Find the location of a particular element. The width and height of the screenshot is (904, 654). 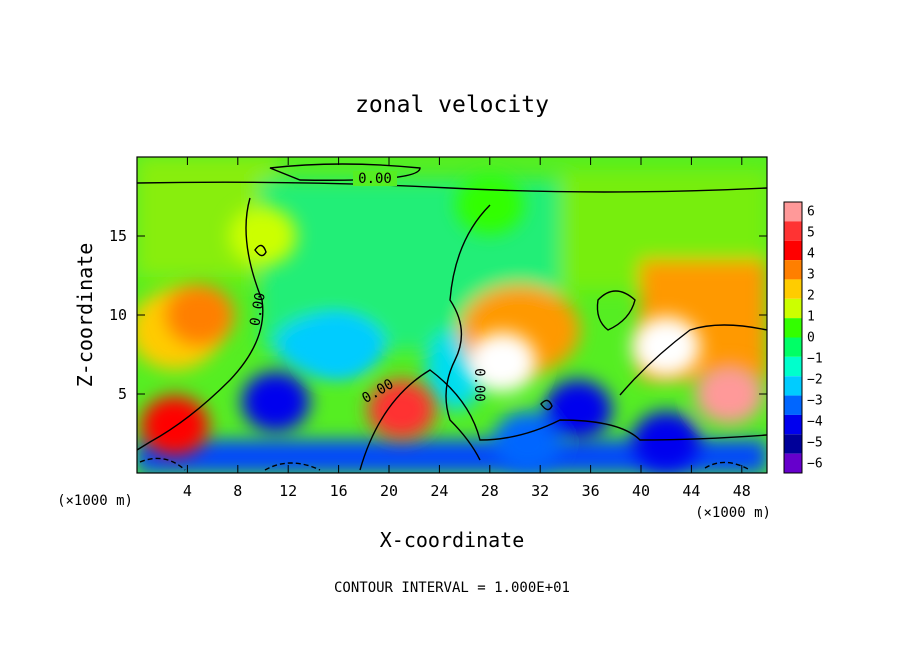

colorbar-label: 5 is located at coordinates (811, 233).